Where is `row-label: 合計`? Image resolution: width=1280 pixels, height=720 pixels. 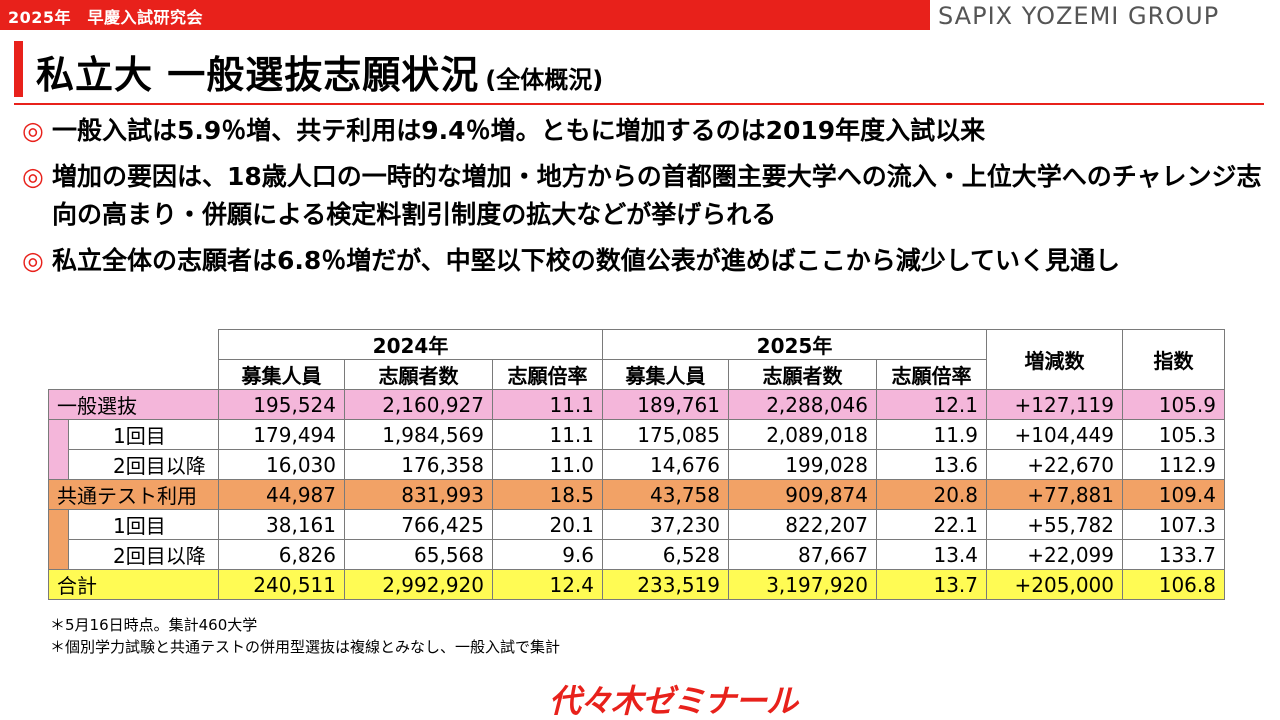
row-label: 合計 is located at coordinates (133, 584).